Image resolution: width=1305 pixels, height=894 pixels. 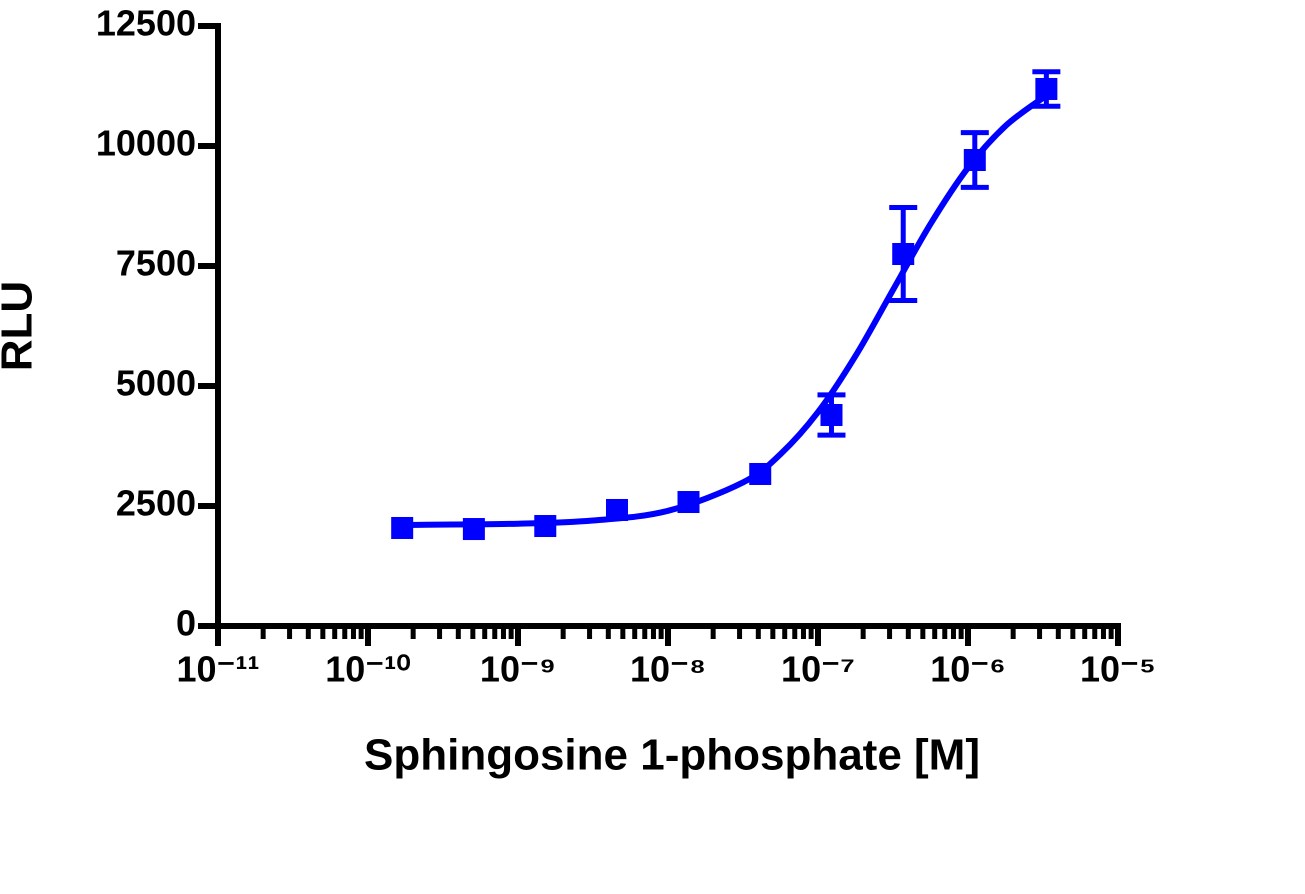 I want to click on y-tick-label: 10000, so click(x=146, y=143).